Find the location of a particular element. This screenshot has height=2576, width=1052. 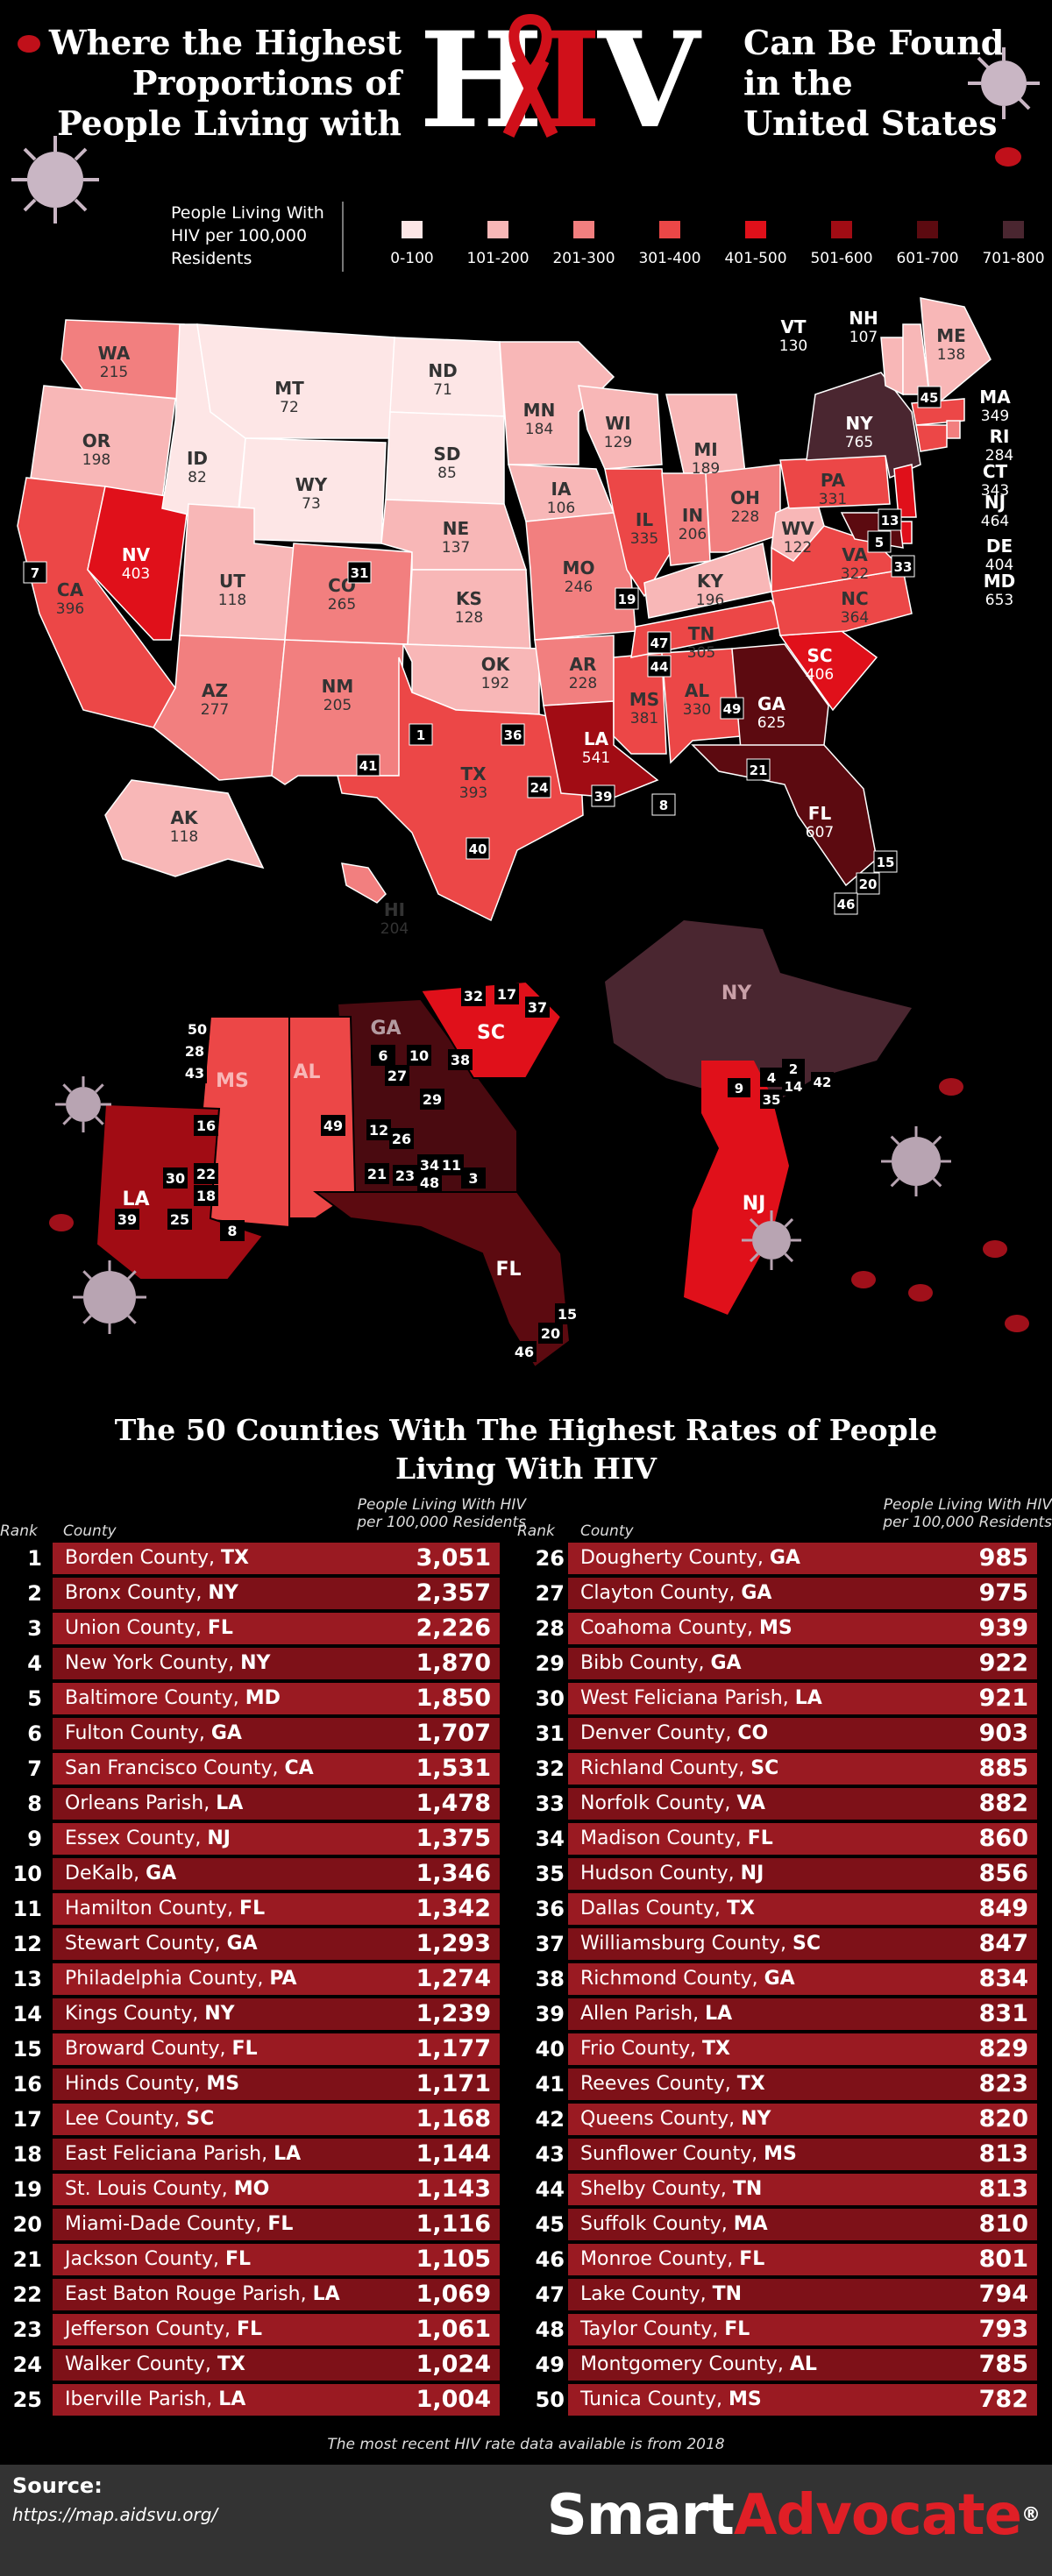

row-county: Jefferson County, FL is located at coordinates (163, 2329).